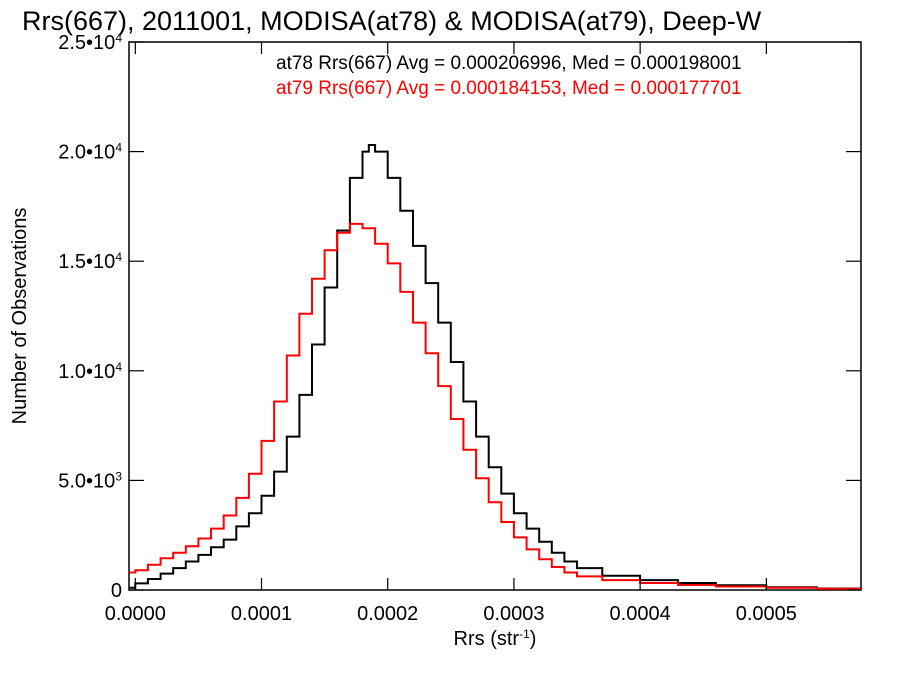 This screenshot has height=675, width=900. Describe the element at coordinates (387, 614) in the screenshot. I see `x-tick-label: 0.0002` at that location.